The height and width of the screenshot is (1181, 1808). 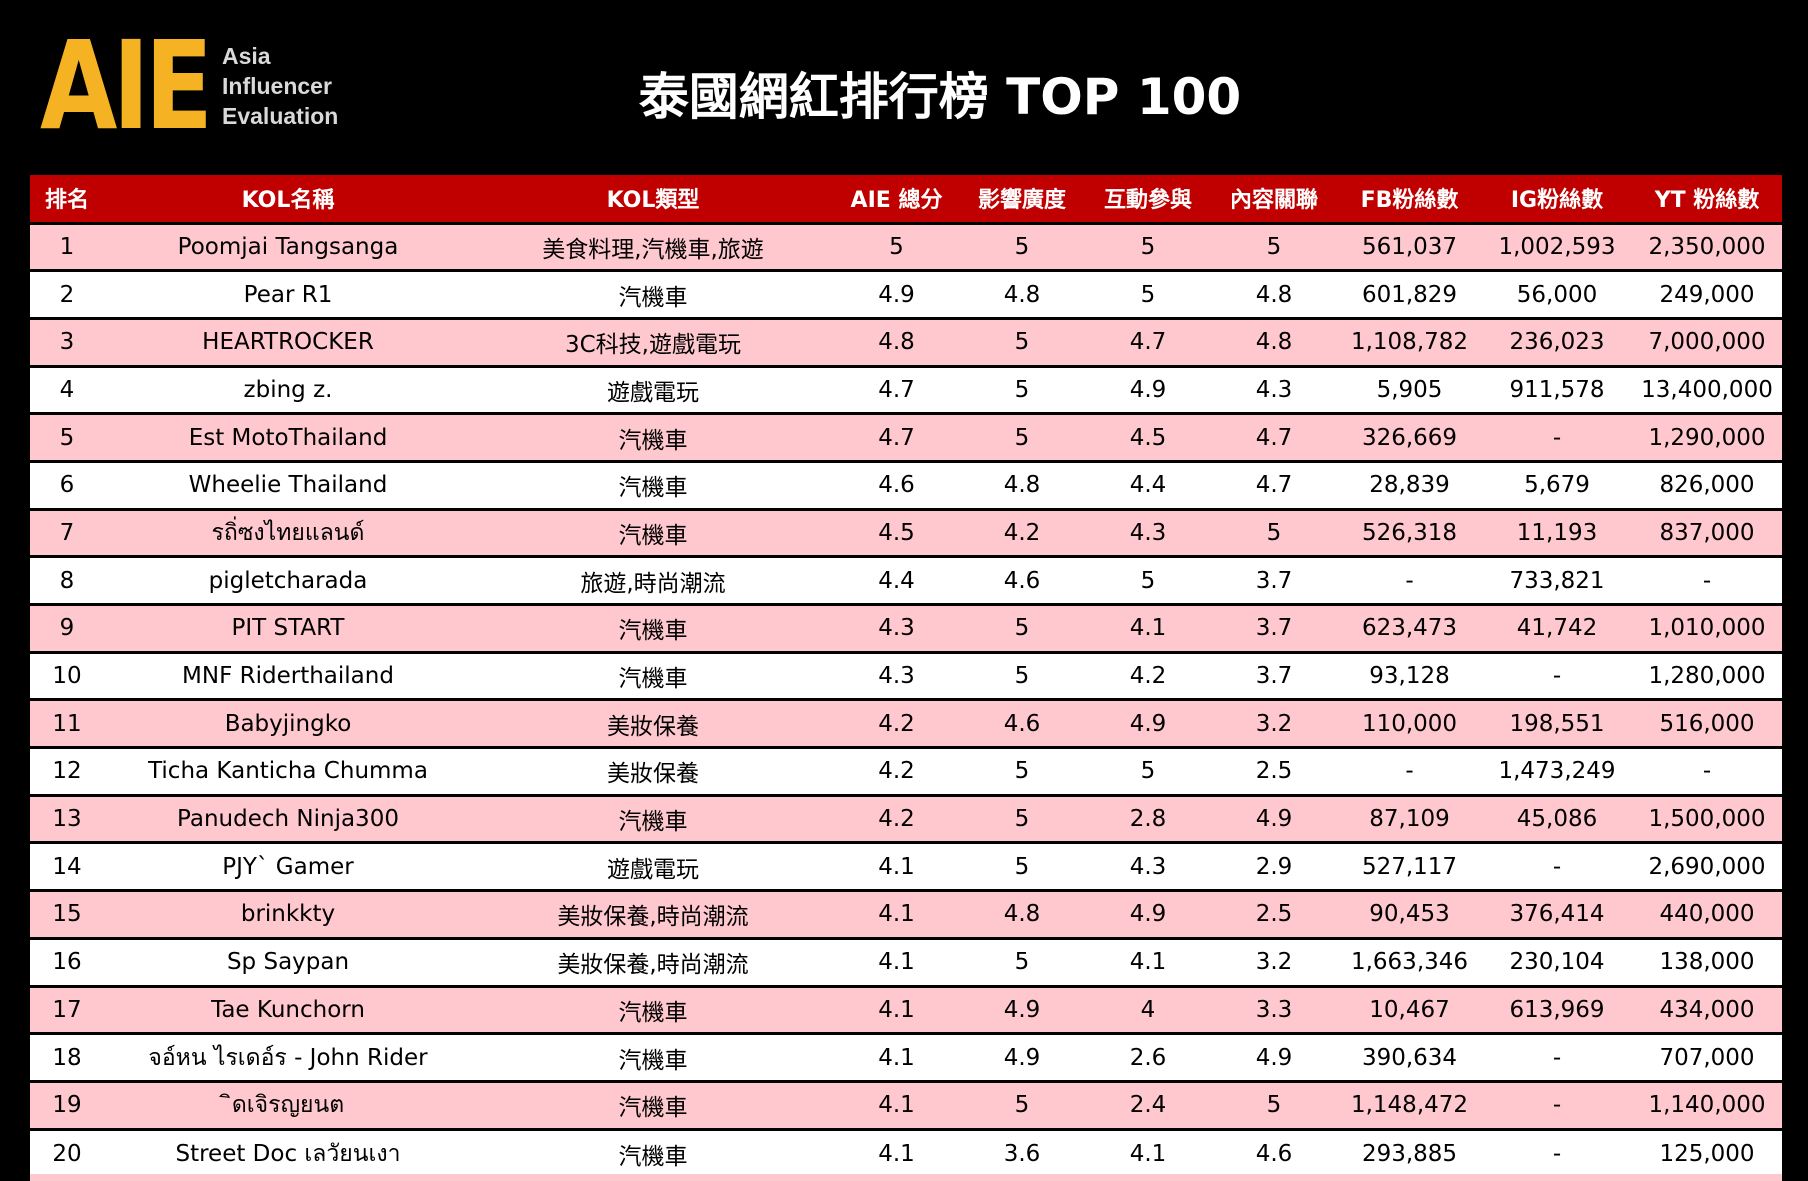 What do you see at coordinates (1409, 723) in the screenshot?
I see `table-cell: 110,000` at bounding box center [1409, 723].